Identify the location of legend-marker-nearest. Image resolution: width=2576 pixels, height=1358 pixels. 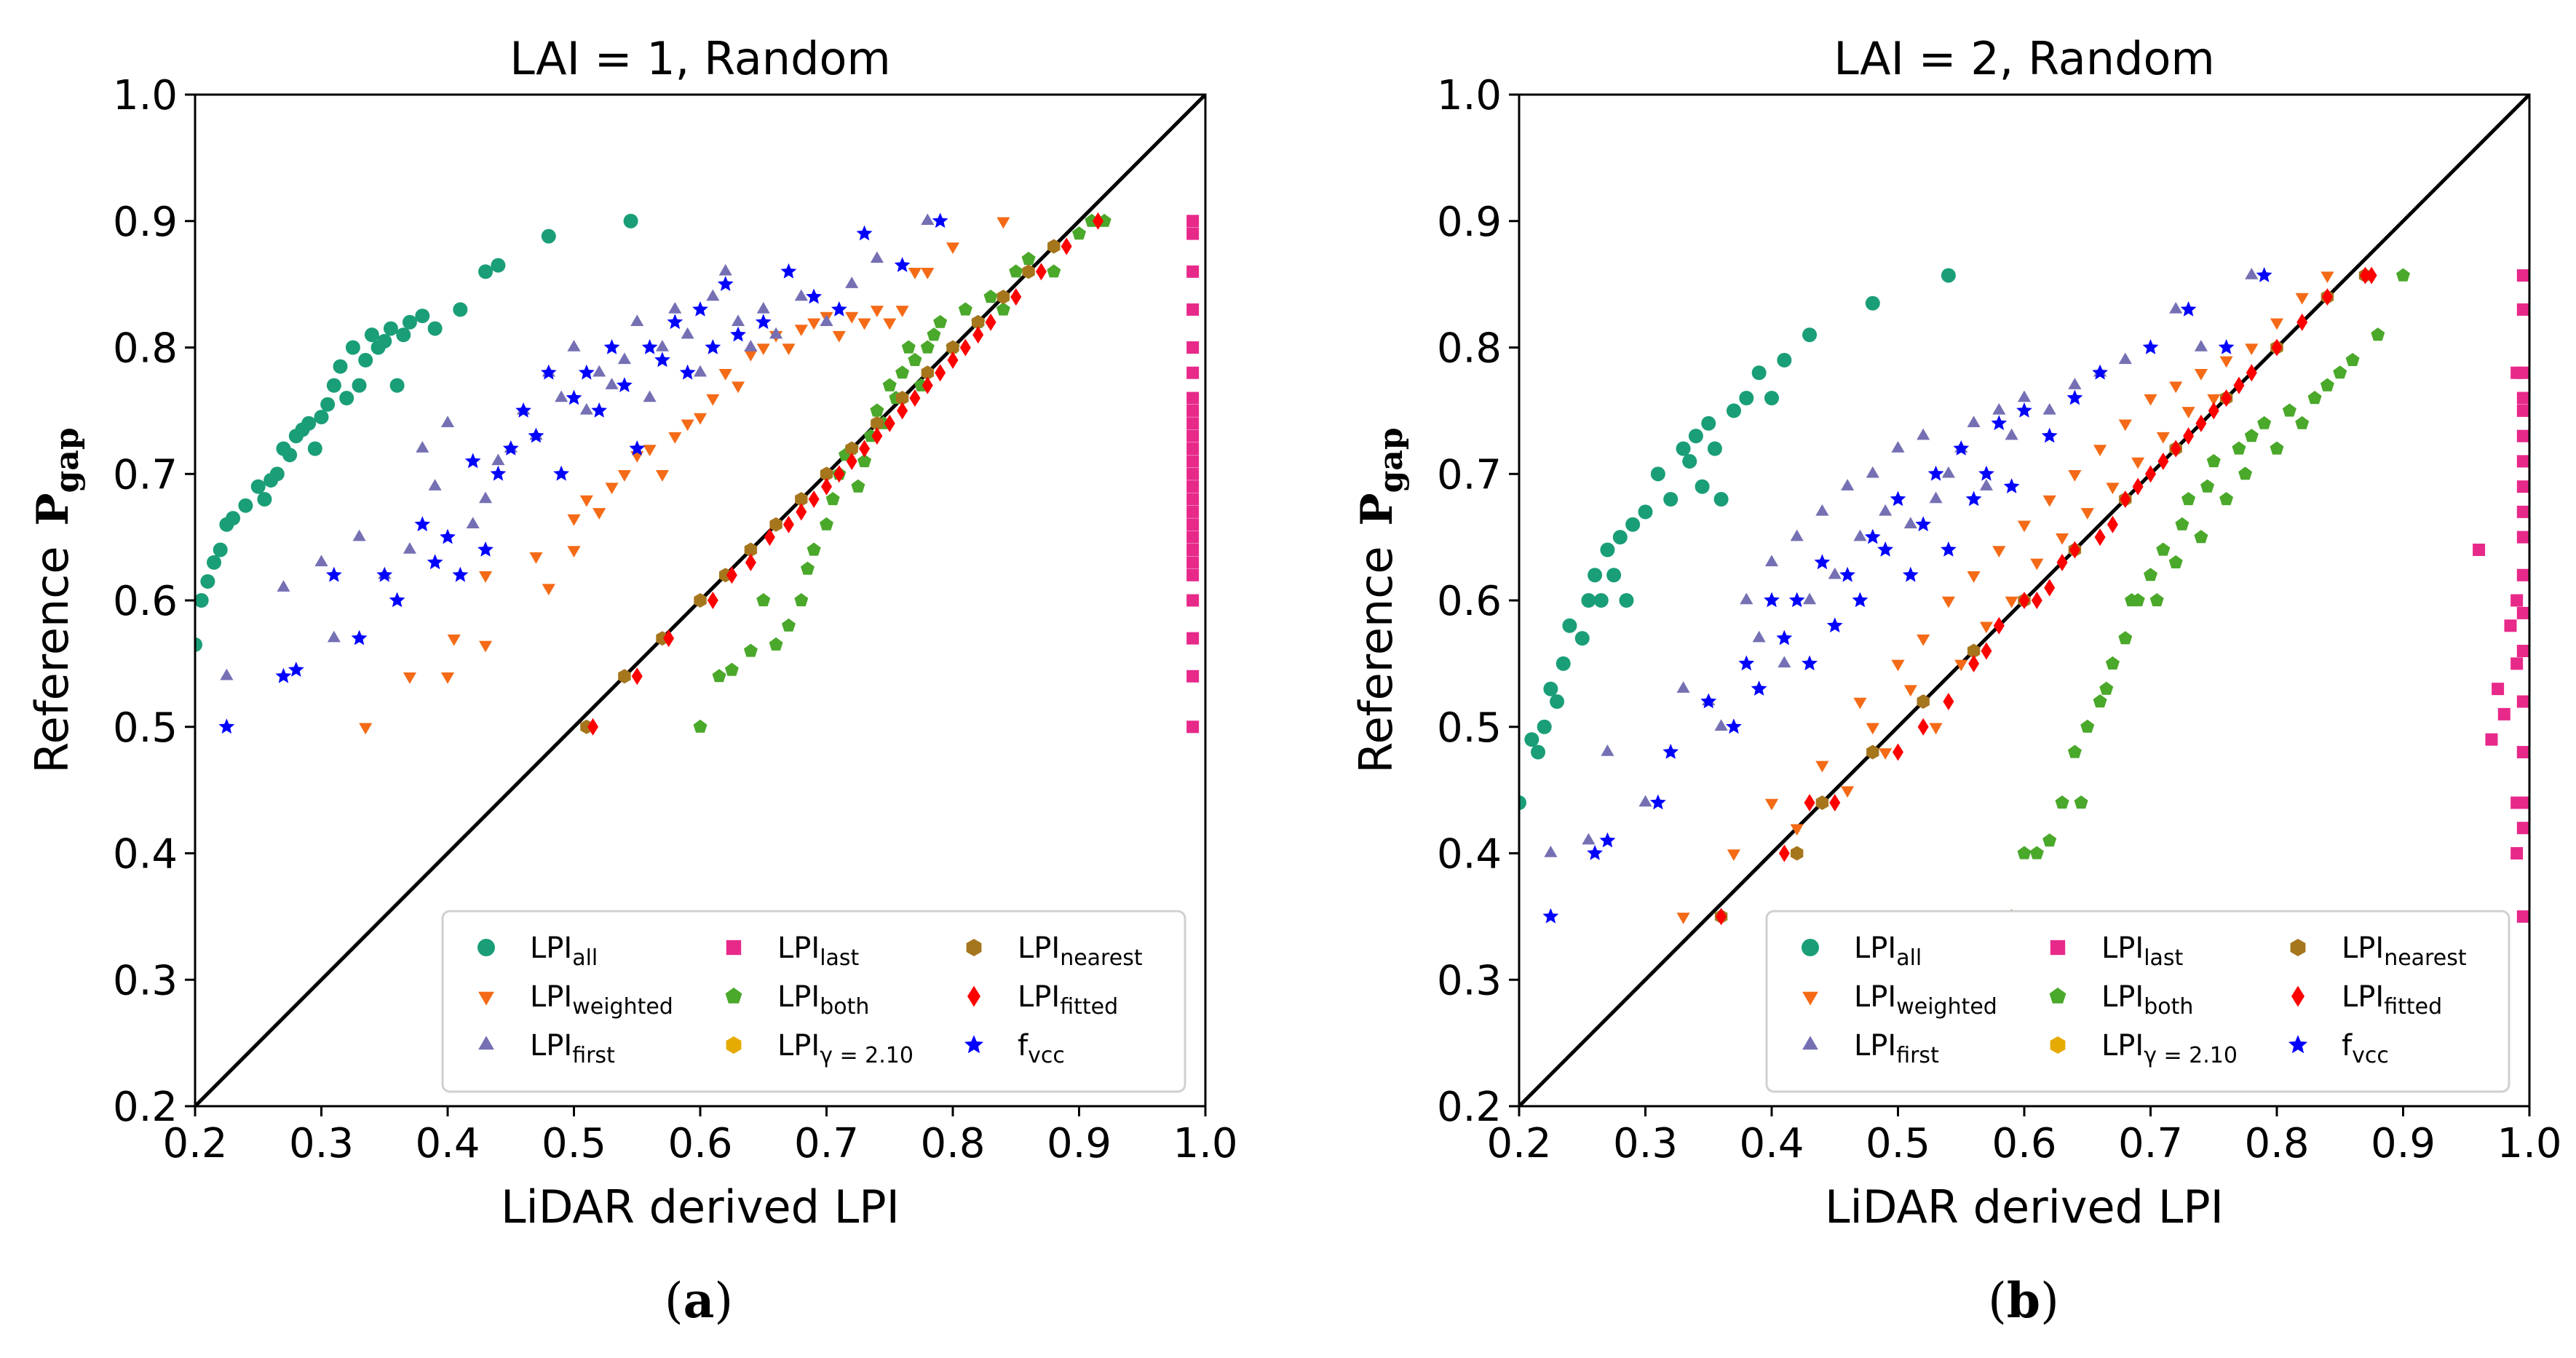
(2298, 948).